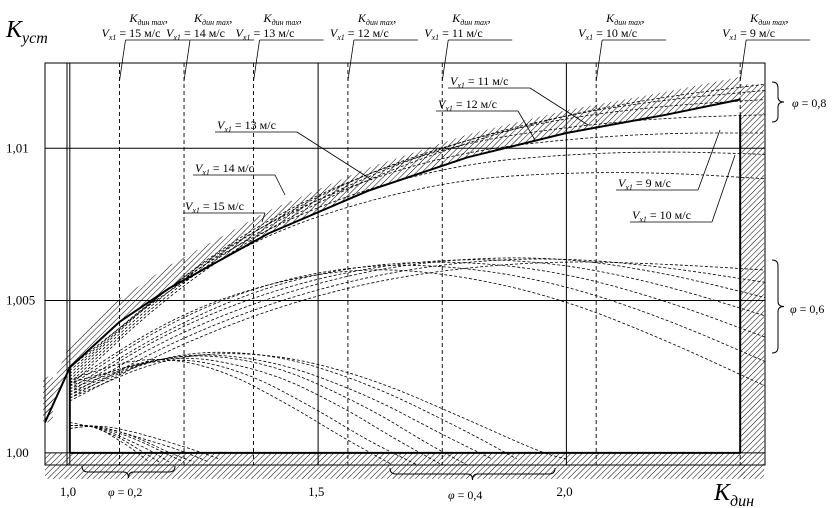  Describe the element at coordinates (809, 103) in the screenshot. I see `phi-08-label: φ = 0,8` at that location.